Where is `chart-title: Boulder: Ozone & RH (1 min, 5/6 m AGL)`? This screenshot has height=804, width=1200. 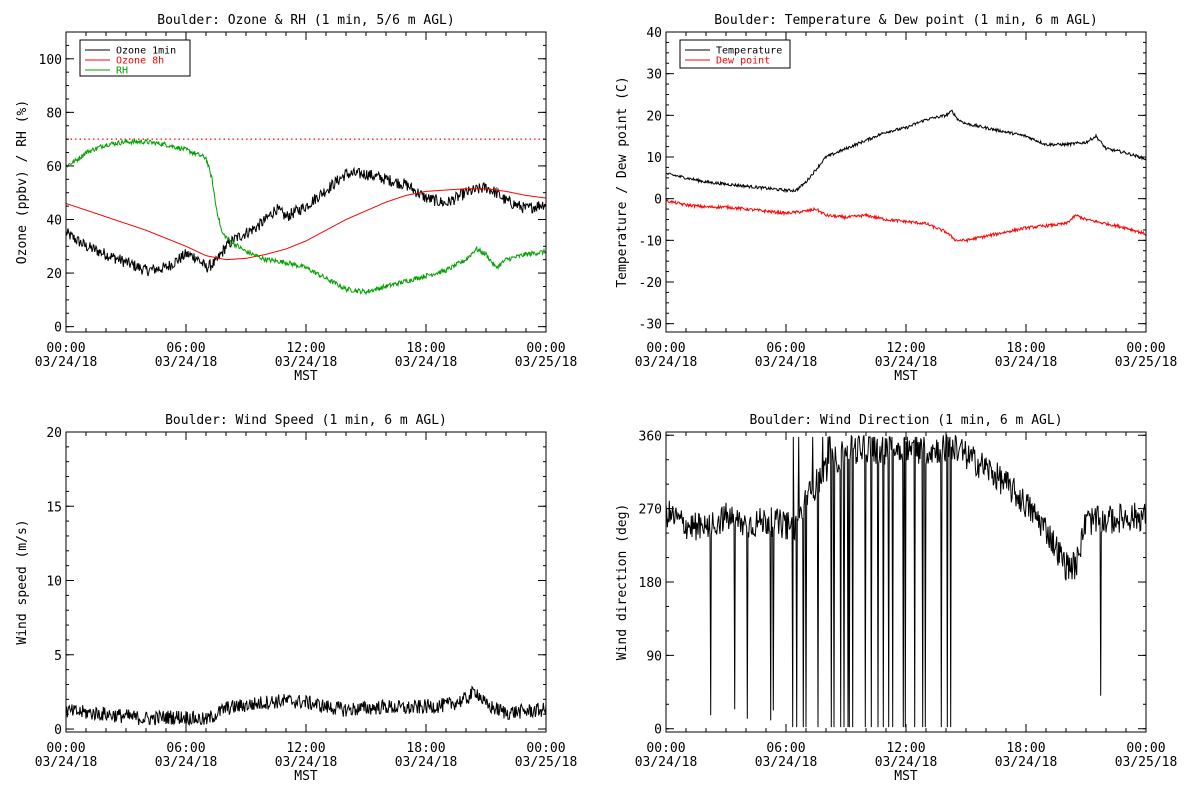
chart-title: Boulder: Ozone & RH (1 min, 5/6 m AGL) is located at coordinates (305, 20).